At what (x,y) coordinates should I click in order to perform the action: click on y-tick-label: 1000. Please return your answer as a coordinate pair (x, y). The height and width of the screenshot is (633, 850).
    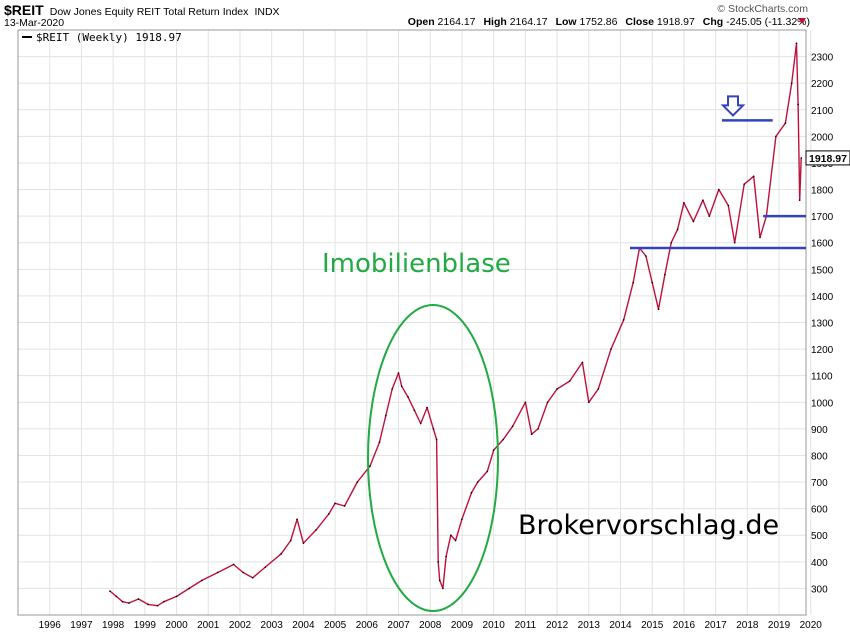
    Looking at the image, I should click on (822, 403).